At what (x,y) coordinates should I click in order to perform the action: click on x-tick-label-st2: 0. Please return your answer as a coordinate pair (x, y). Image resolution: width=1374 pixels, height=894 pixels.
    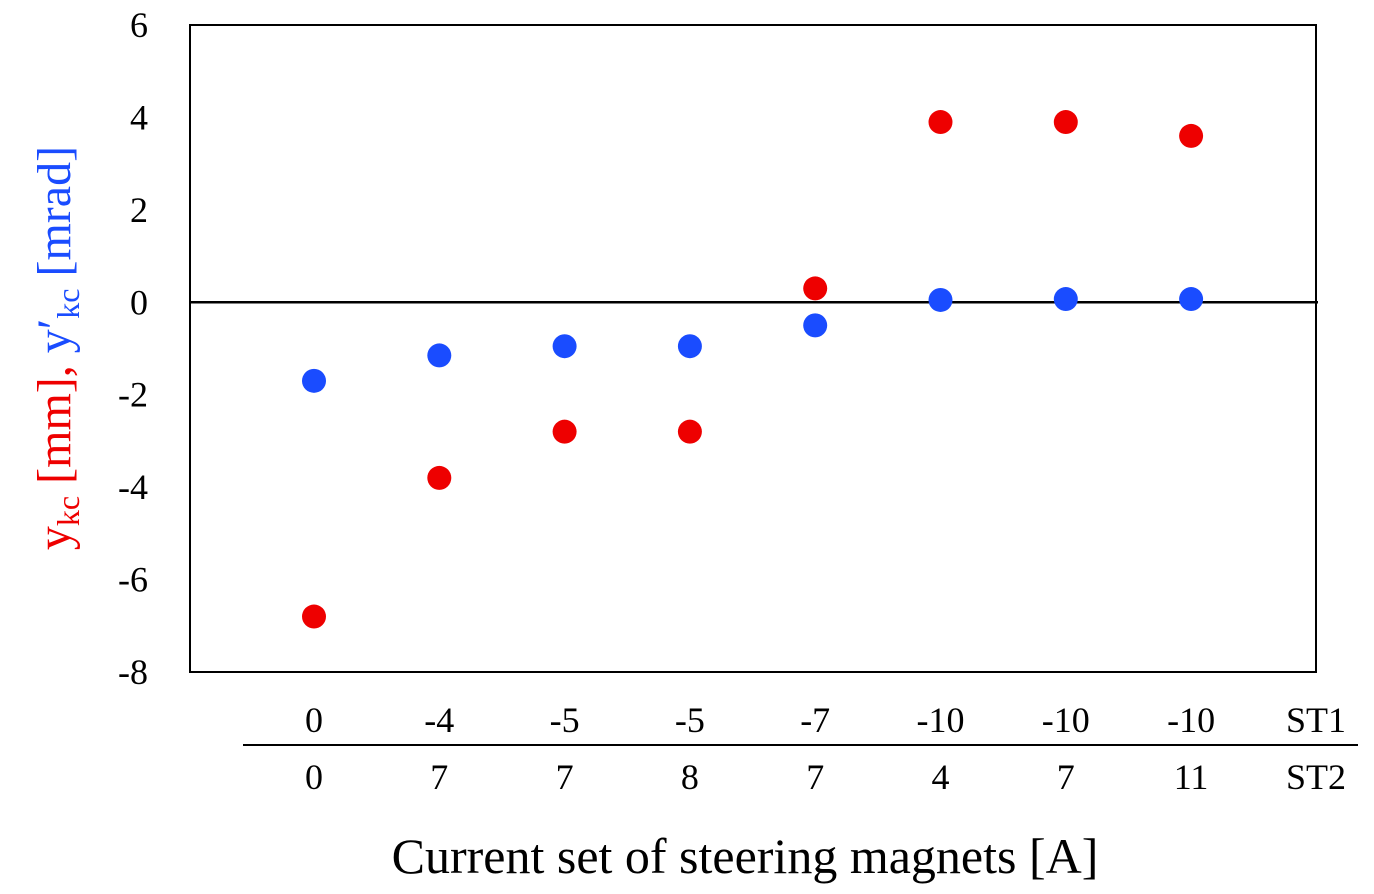
    Looking at the image, I should click on (314, 777).